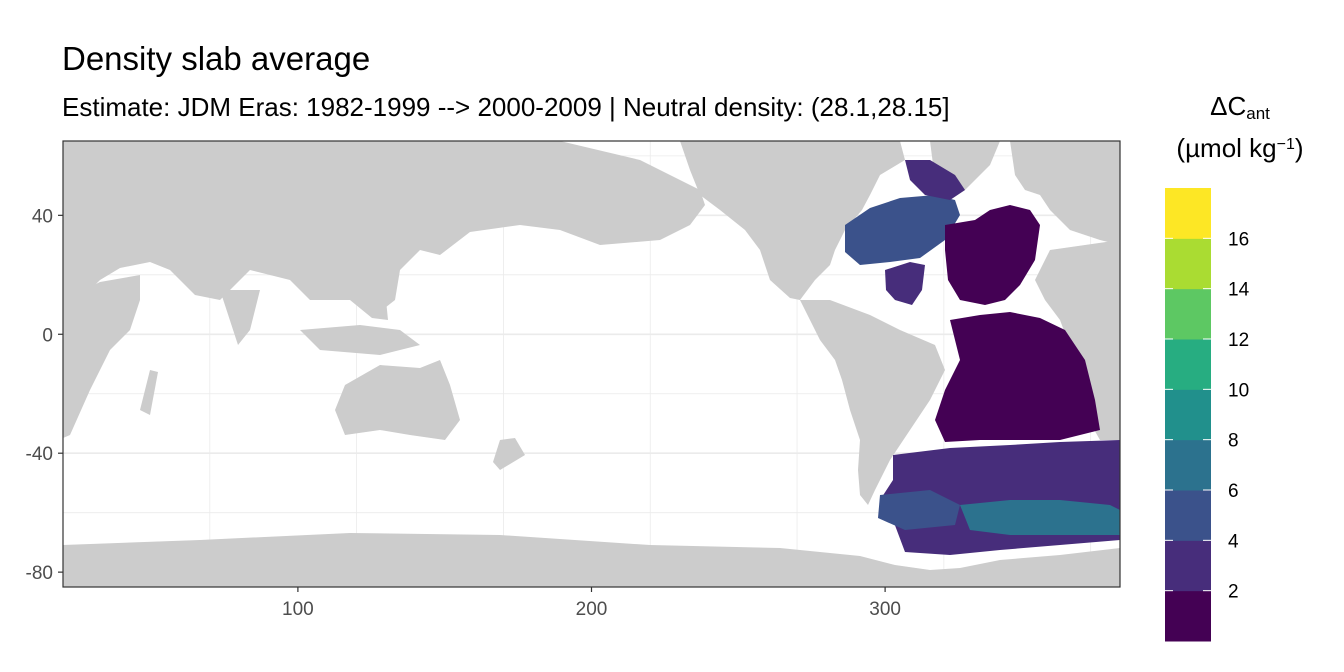 The image size is (1344, 672). Describe the element at coordinates (39, 454) in the screenshot. I see `y-tick-label: -40` at that location.